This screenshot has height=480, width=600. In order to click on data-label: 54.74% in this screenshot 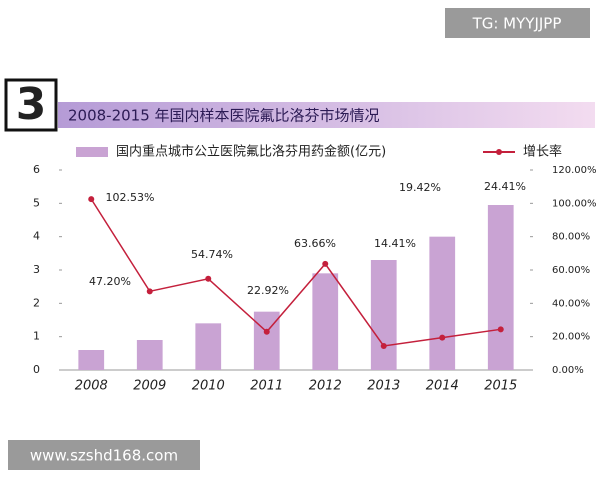, I will do `click(212, 254)`.